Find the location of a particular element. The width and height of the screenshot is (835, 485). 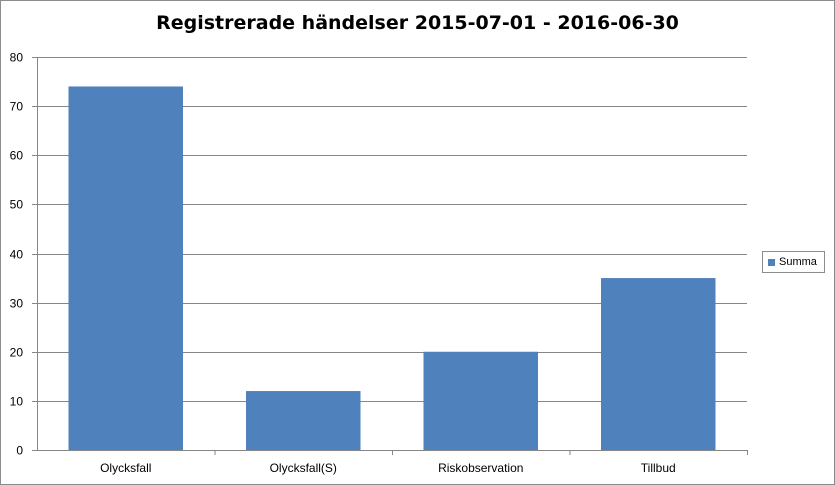

bar-olycksfall-s is located at coordinates (303, 420).